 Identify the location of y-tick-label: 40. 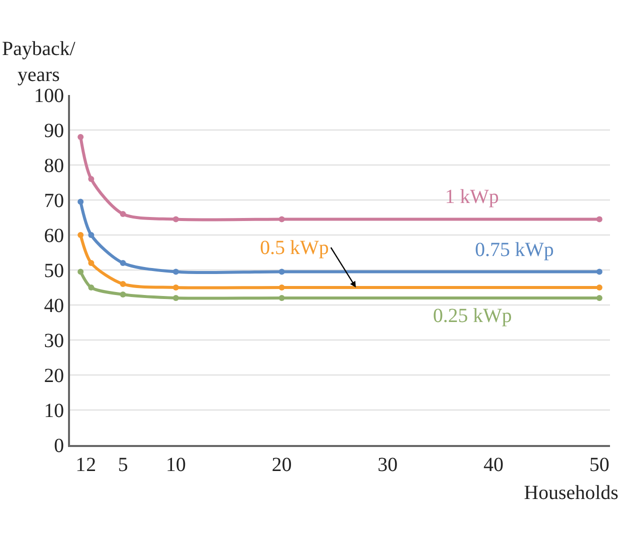
(54, 306).